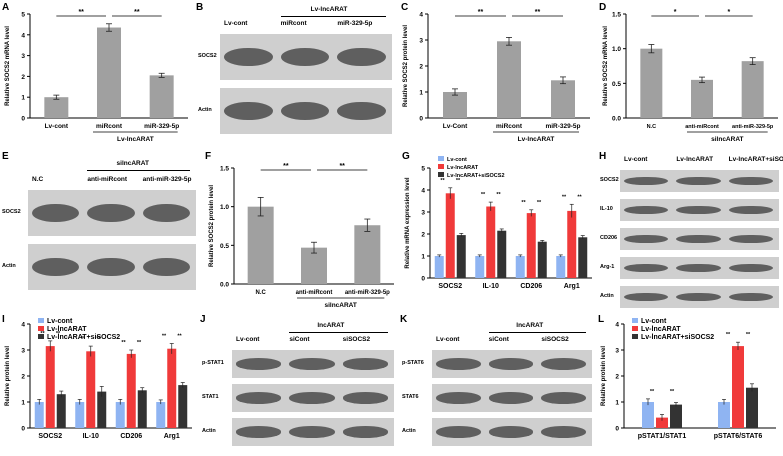 This screenshot has width=783, height=456. What do you see at coordinates (617, 325) in the screenshot?
I see `y-tick-label-l: 4` at bounding box center [617, 325].